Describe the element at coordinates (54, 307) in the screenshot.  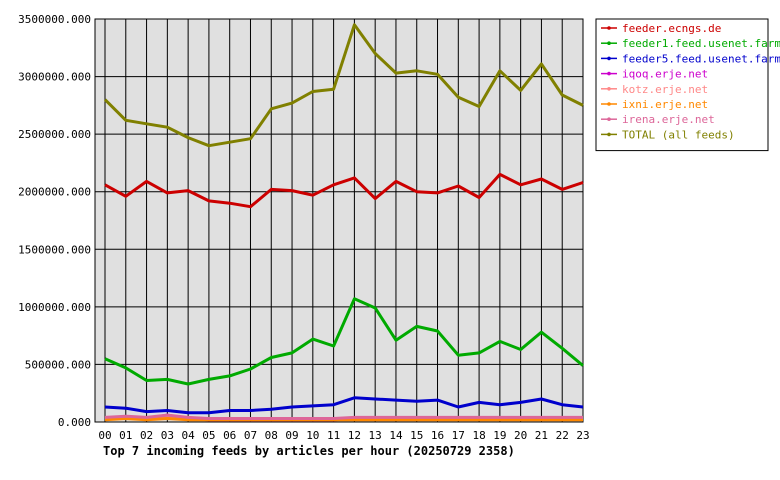
I see `y-tick-label: 1000000.000` at that location.